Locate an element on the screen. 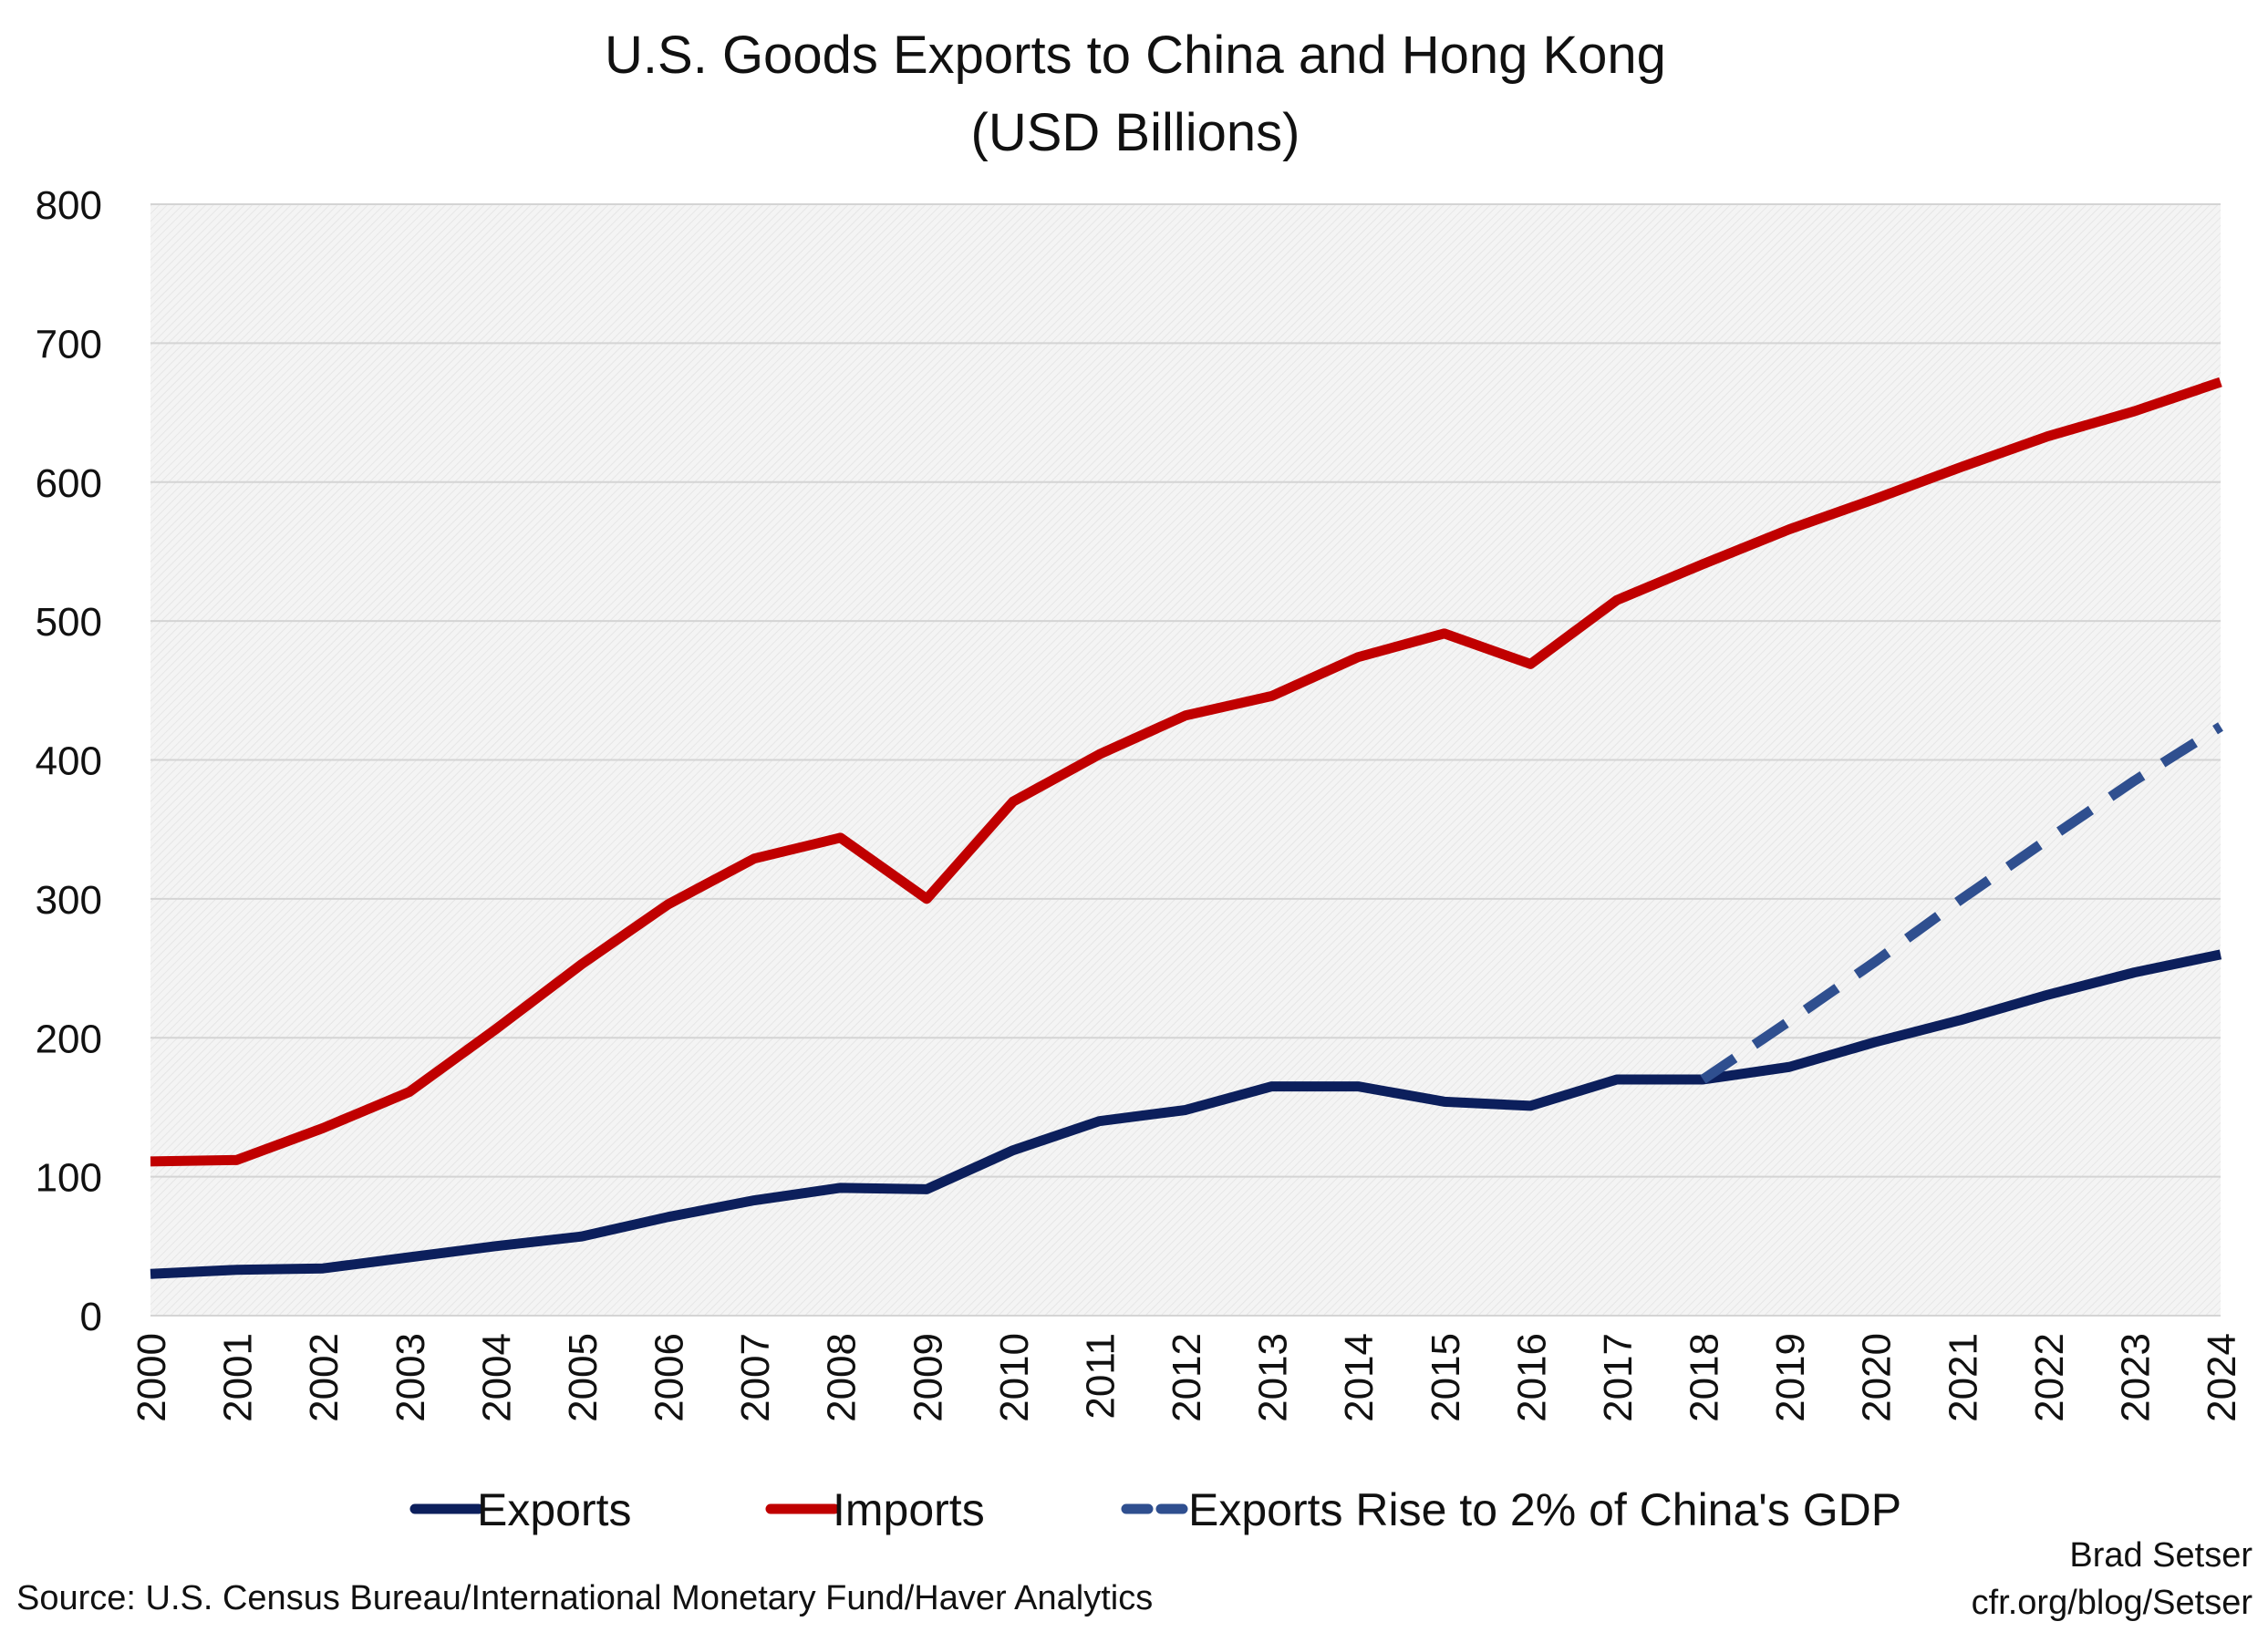  y-tick-label: 200 is located at coordinates (69, 1039).